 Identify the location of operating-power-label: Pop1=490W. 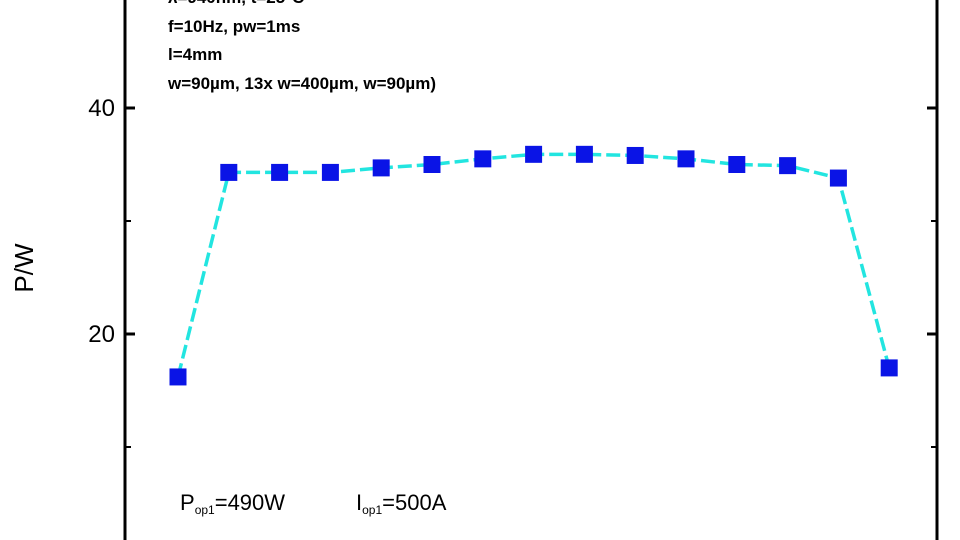
(232, 503).